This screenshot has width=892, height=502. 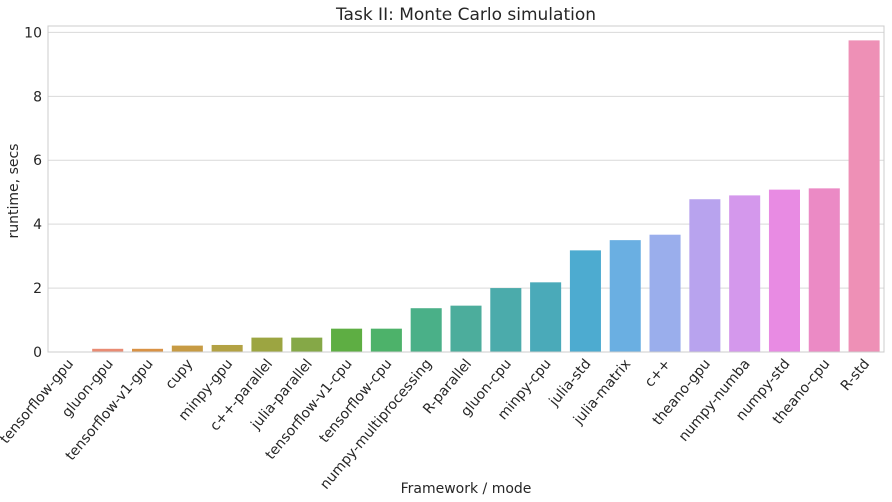 I want to click on y-axis-ticks: 0 2 4 6 8 10, so click(x=33, y=193).